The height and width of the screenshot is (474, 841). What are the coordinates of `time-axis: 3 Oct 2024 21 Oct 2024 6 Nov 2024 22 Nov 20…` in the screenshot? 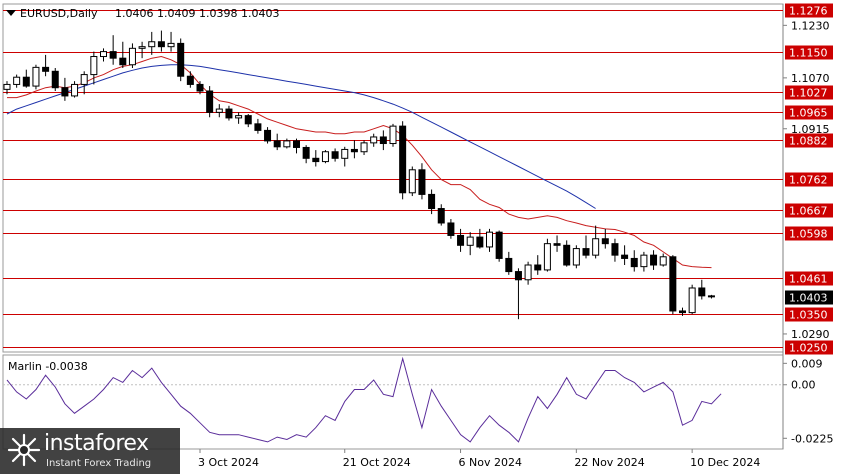 It's located at (479, 459).